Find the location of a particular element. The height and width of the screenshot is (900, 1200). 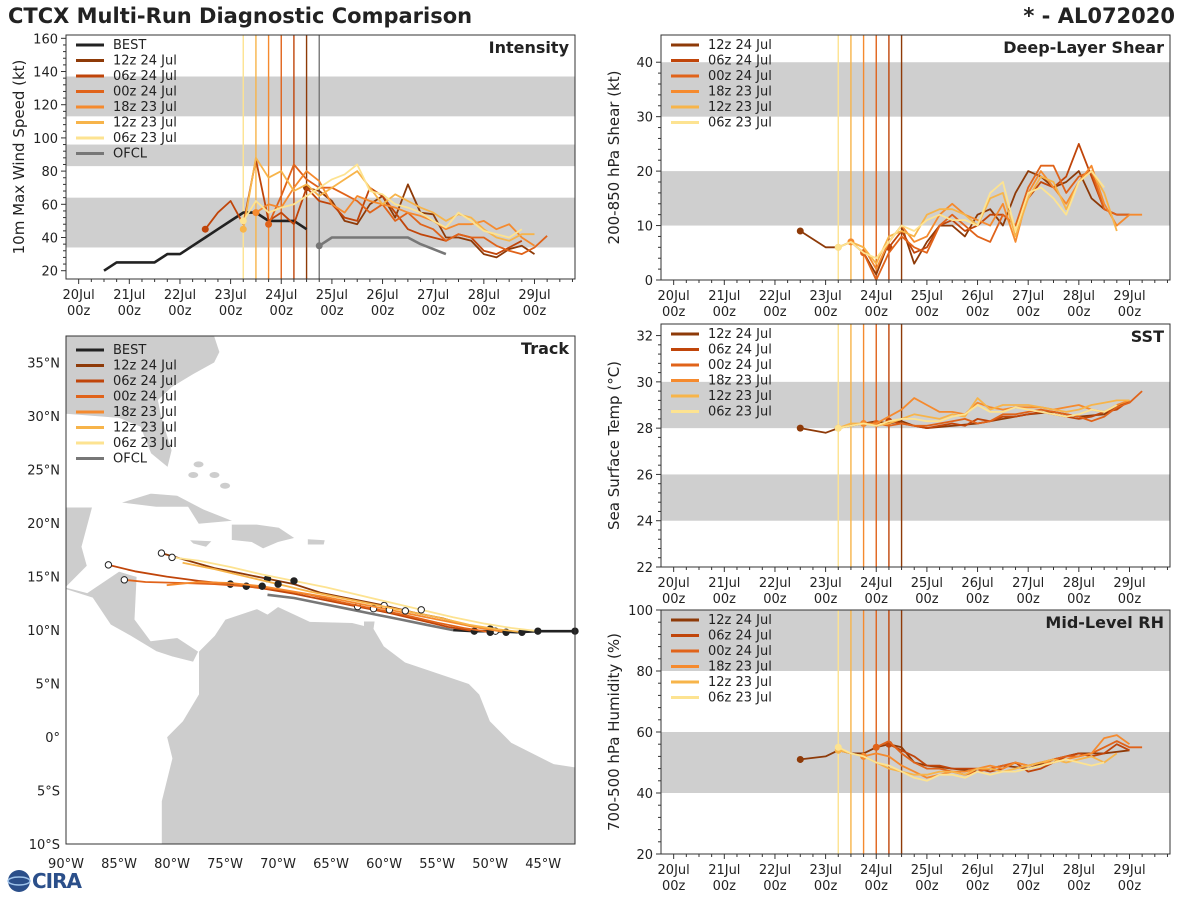

legend-label: 12z 24 Jul is located at coordinates (740, 334).